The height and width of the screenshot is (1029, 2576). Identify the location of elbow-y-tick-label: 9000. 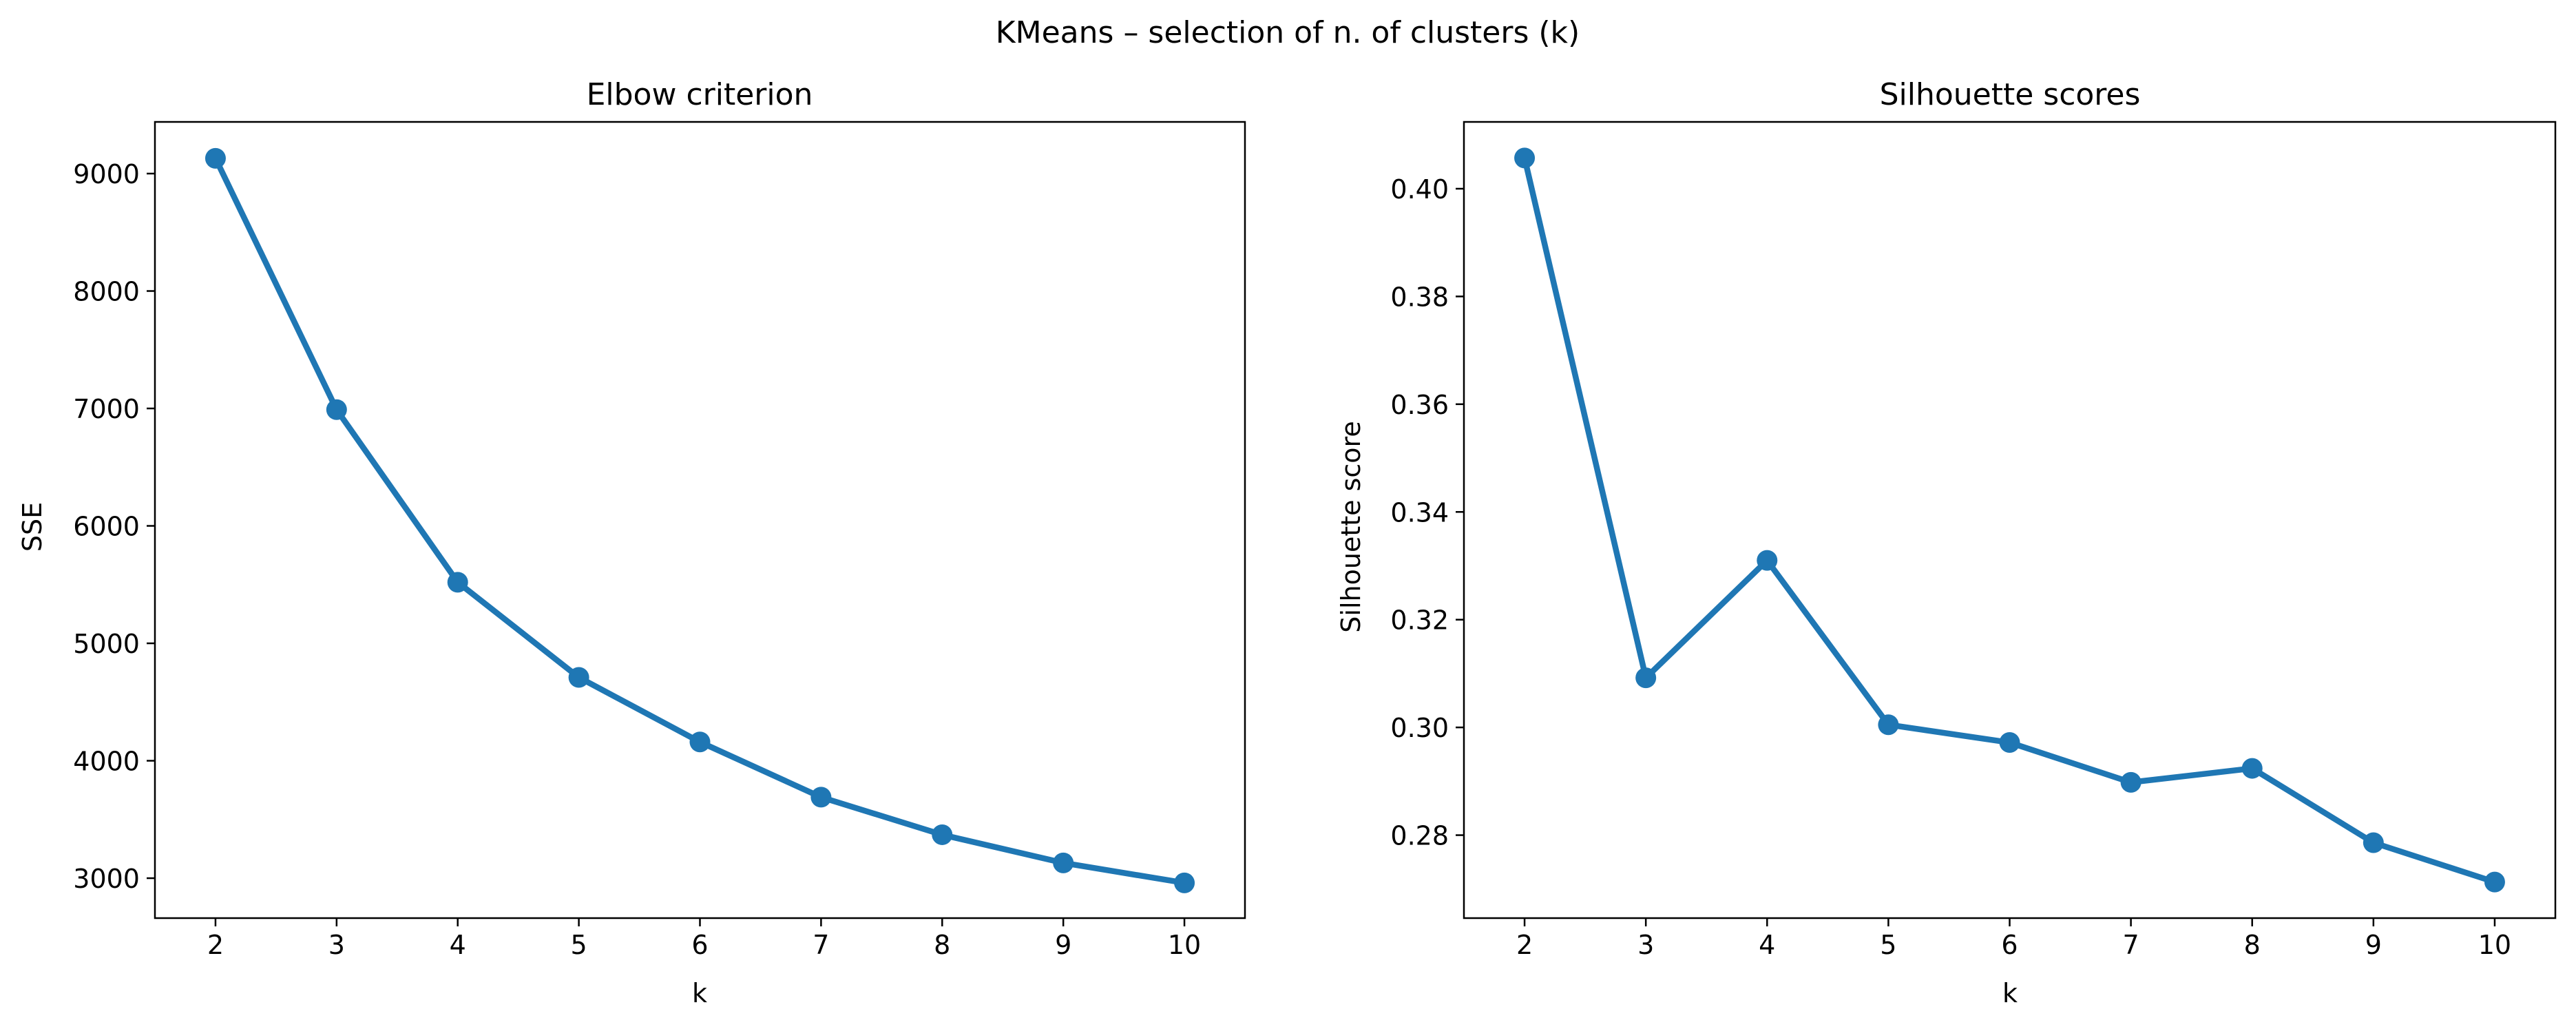
(106, 174).